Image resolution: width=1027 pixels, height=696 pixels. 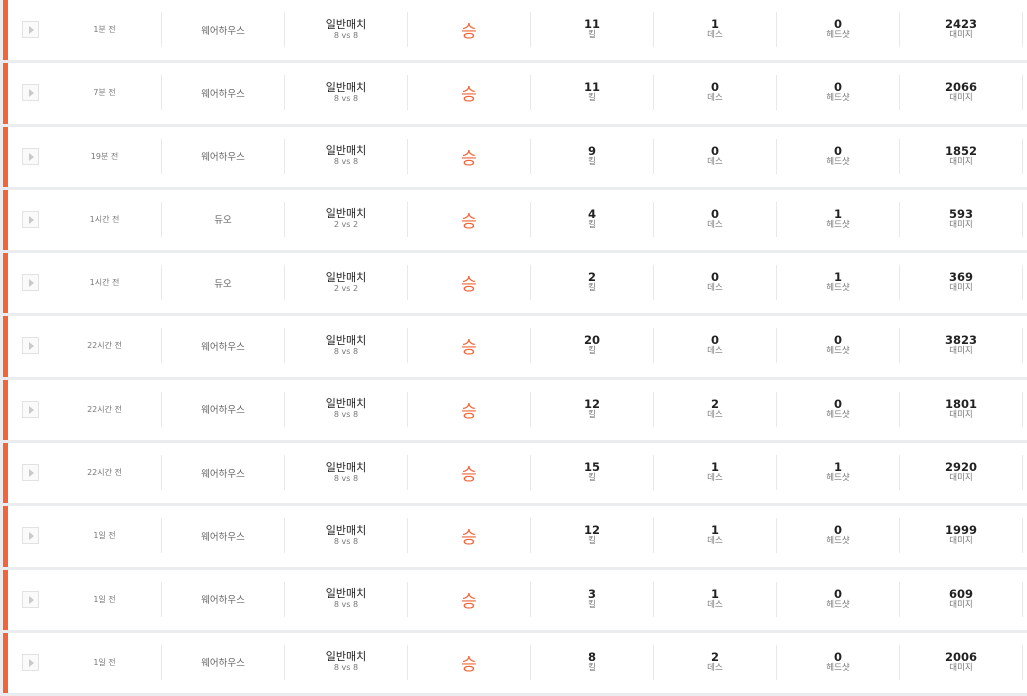 What do you see at coordinates (591, 150) in the screenshot?
I see `kills-value: 9` at bounding box center [591, 150].